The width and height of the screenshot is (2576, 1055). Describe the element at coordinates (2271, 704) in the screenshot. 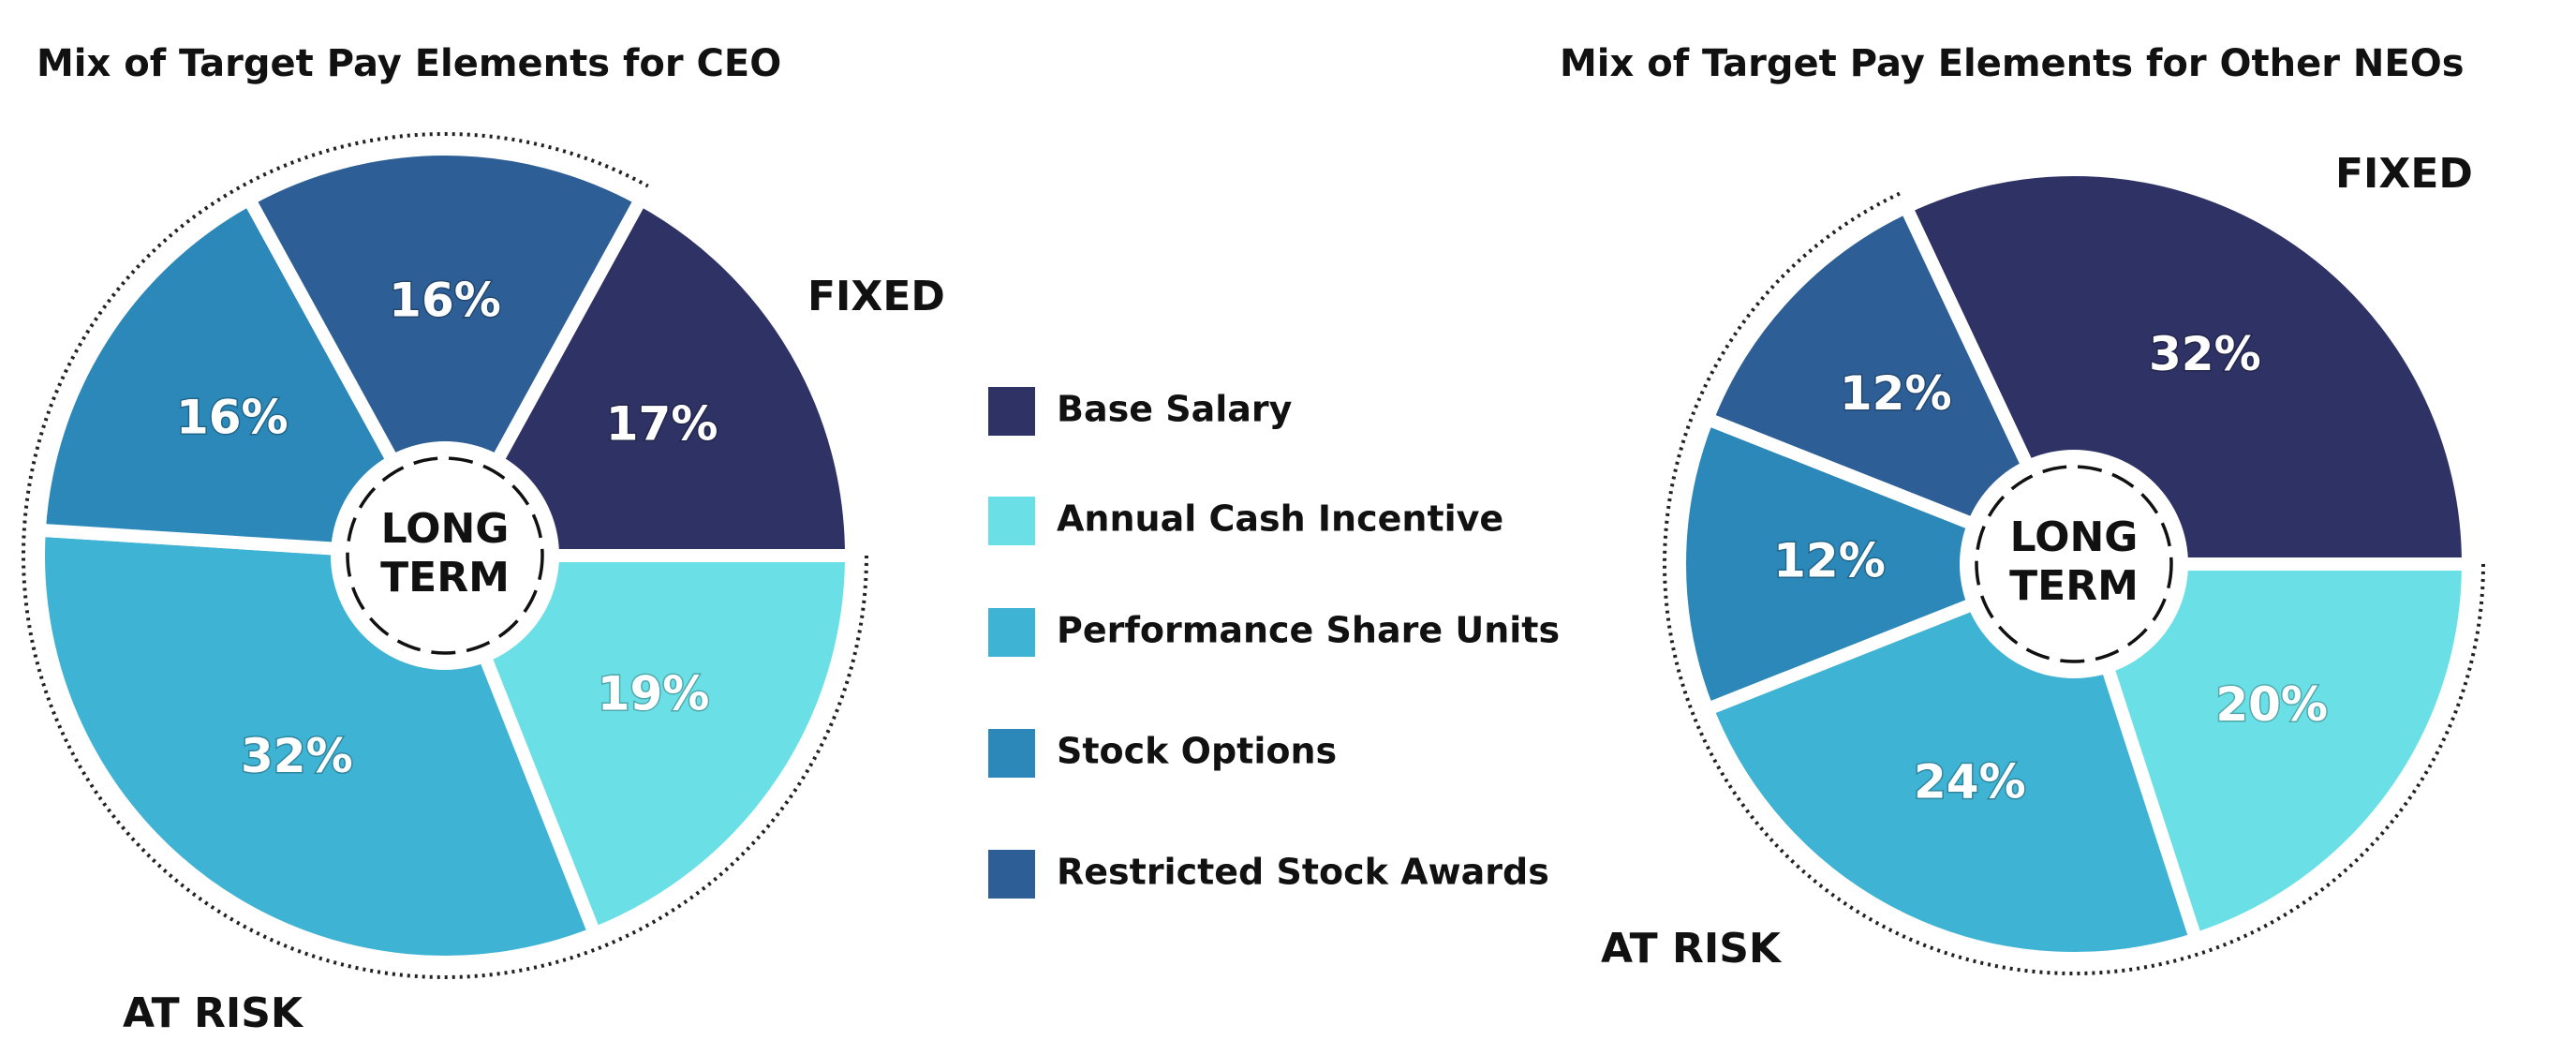

I see `data-label: 20%` at that location.